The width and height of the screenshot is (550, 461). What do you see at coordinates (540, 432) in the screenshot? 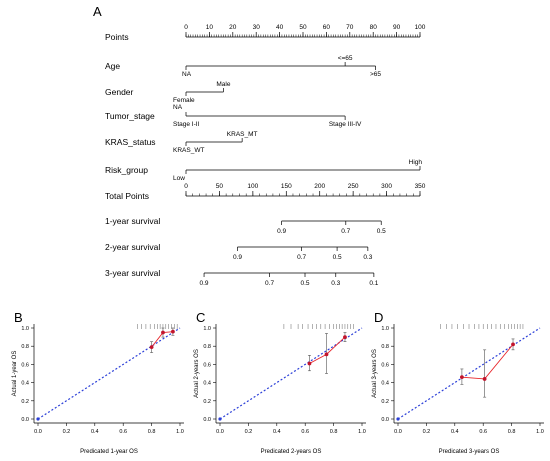
I see `panel-d-x-tick-label: 1.0` at bounding box center [540, 432].